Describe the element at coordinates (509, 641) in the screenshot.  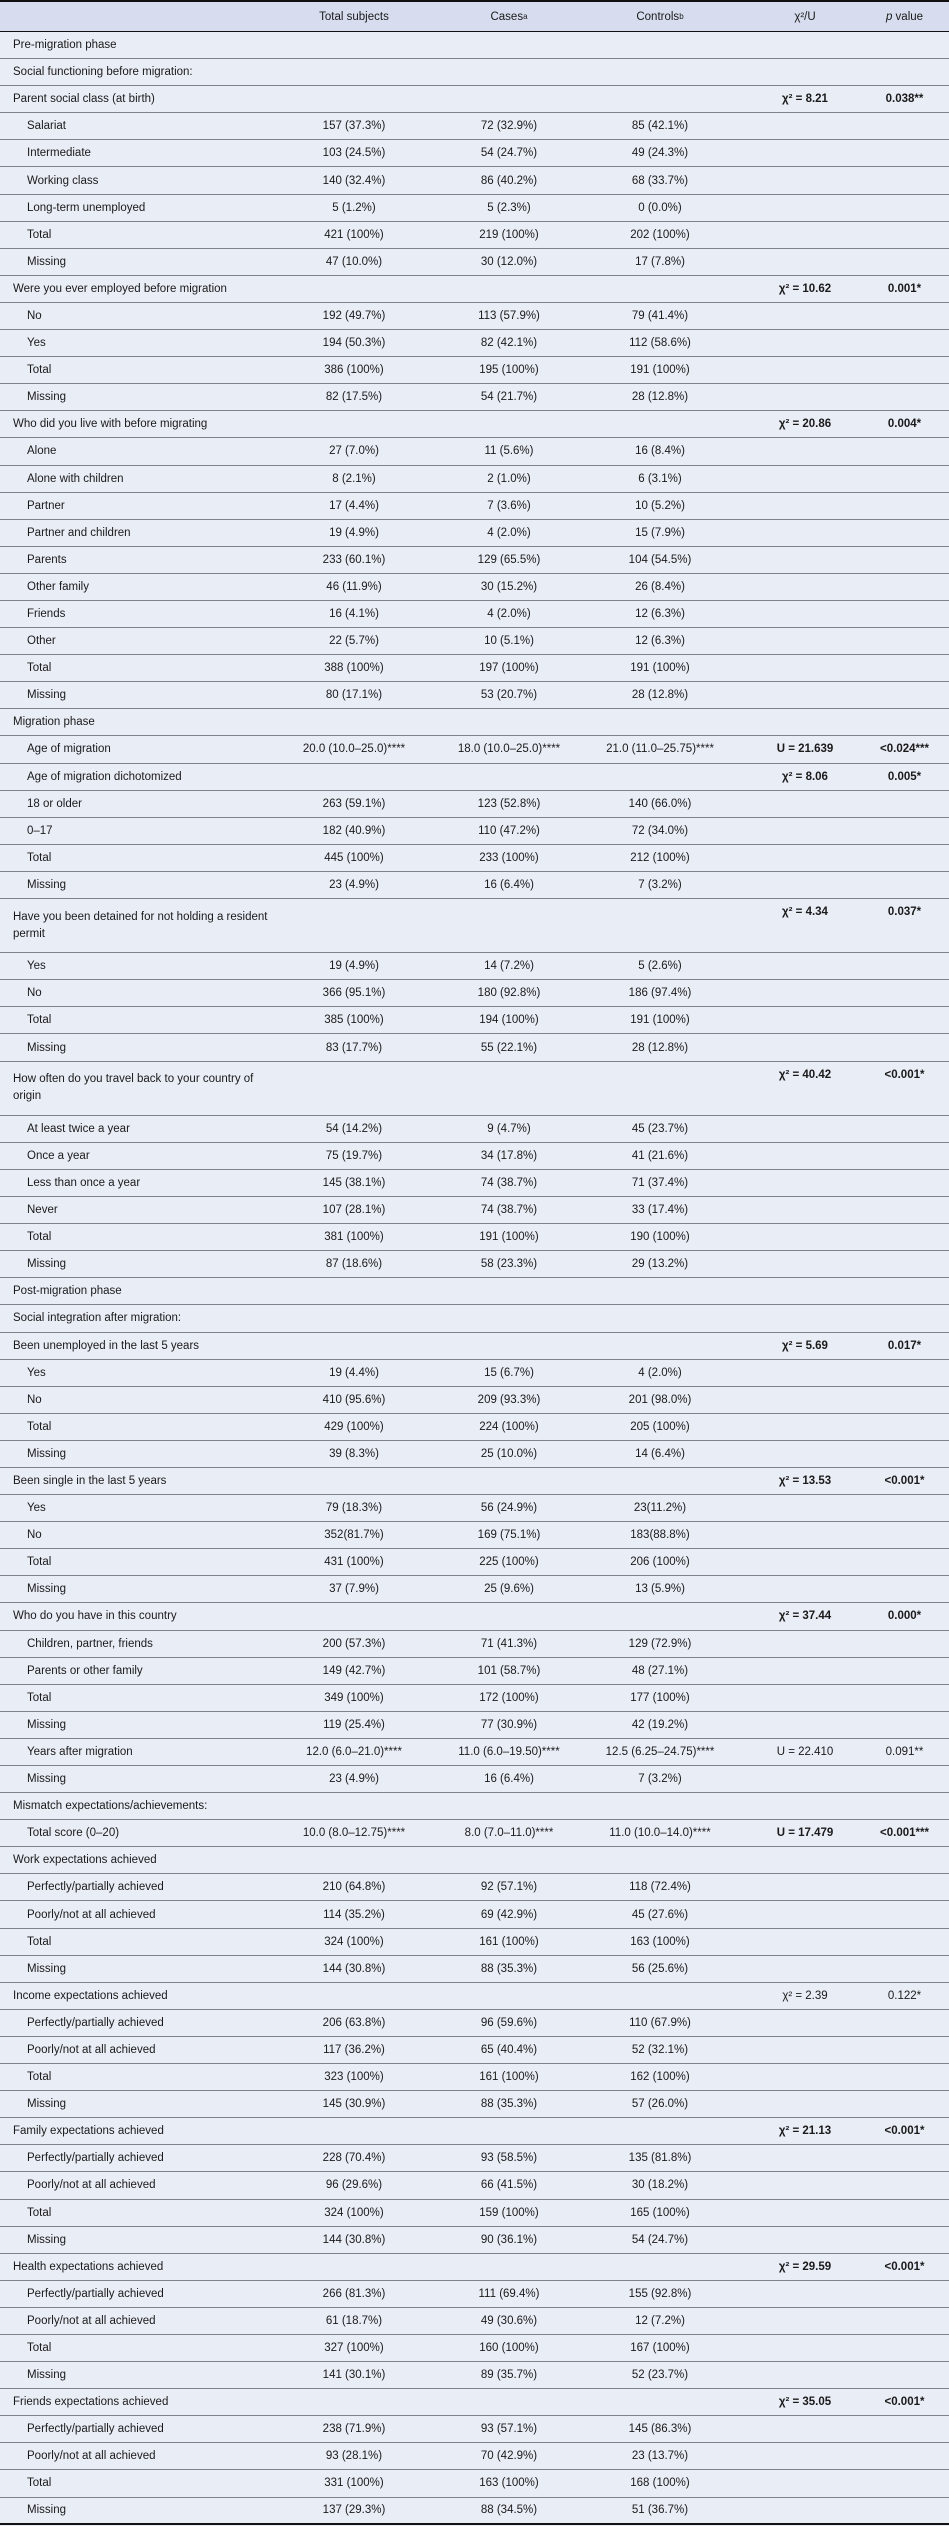
I see `cases-cell: 10 (5.1%)` at that location.